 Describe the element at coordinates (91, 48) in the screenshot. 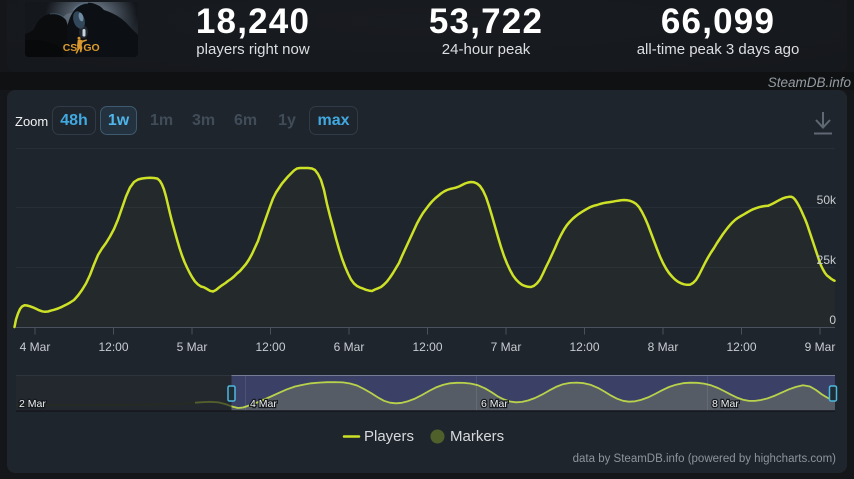

I see `svg-text: GO` at that location.